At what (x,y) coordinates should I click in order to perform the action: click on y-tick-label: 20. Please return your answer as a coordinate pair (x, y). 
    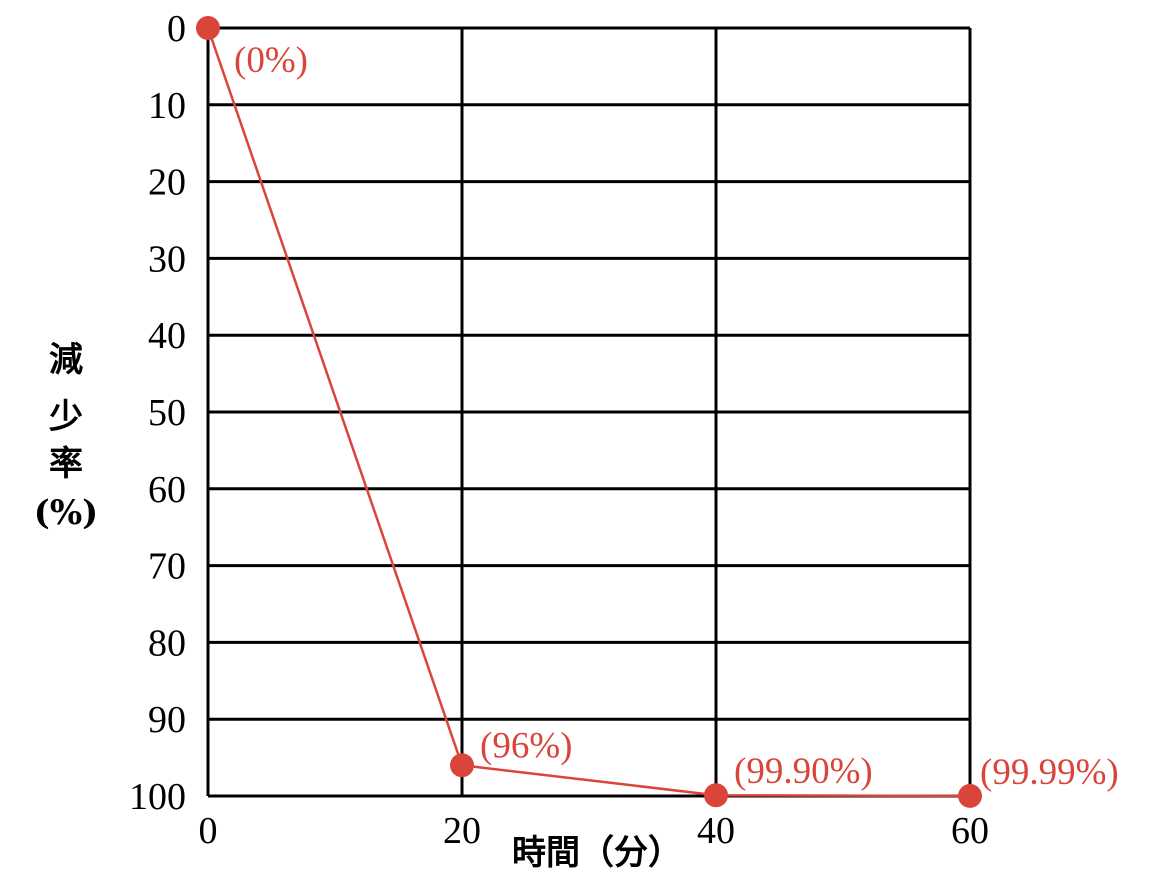
    Looking at the image, I should click on (167, 183).